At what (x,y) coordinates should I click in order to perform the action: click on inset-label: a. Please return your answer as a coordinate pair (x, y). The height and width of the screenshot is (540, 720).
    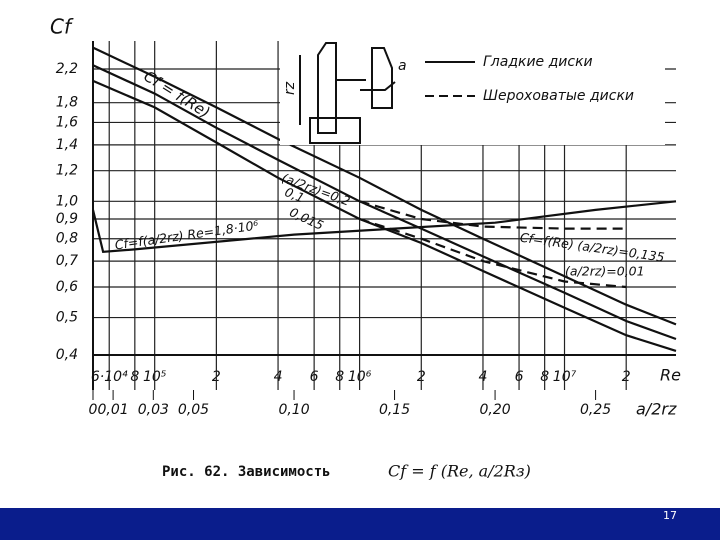
    Looking at the image, I should click on (402, 66).